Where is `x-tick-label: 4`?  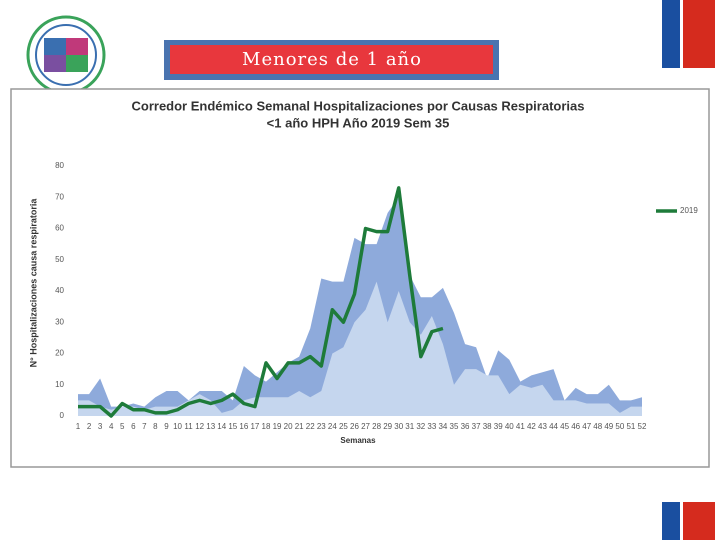
x-tick-label: 4 is located at coordinates (111, 426).